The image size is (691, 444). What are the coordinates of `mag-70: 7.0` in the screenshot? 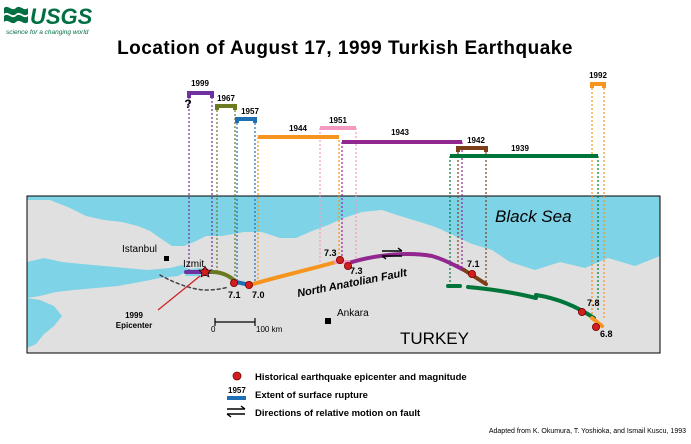 It's located at (258, 295).